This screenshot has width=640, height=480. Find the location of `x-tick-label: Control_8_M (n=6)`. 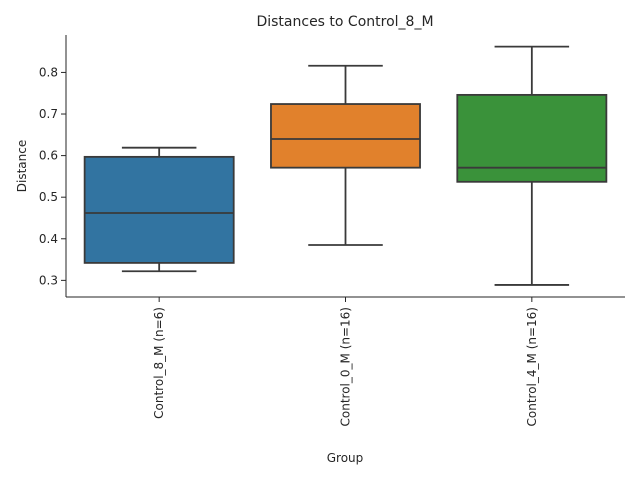

x-tick-label: Control_8_M (n=6) is located at coordinates (159, 363).